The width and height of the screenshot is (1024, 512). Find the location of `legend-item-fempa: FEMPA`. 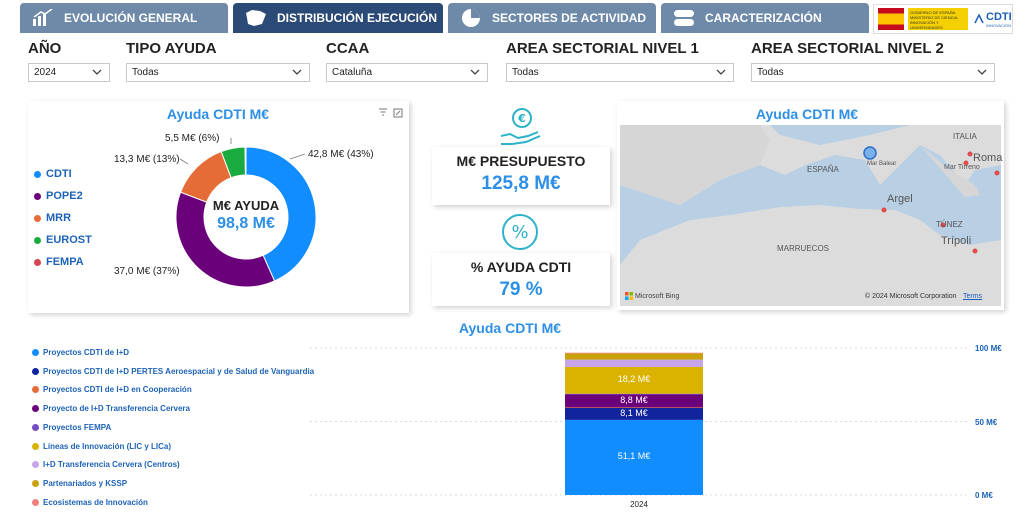

legend-item-fempa: FEMPA is located at coordinates (59, 262).